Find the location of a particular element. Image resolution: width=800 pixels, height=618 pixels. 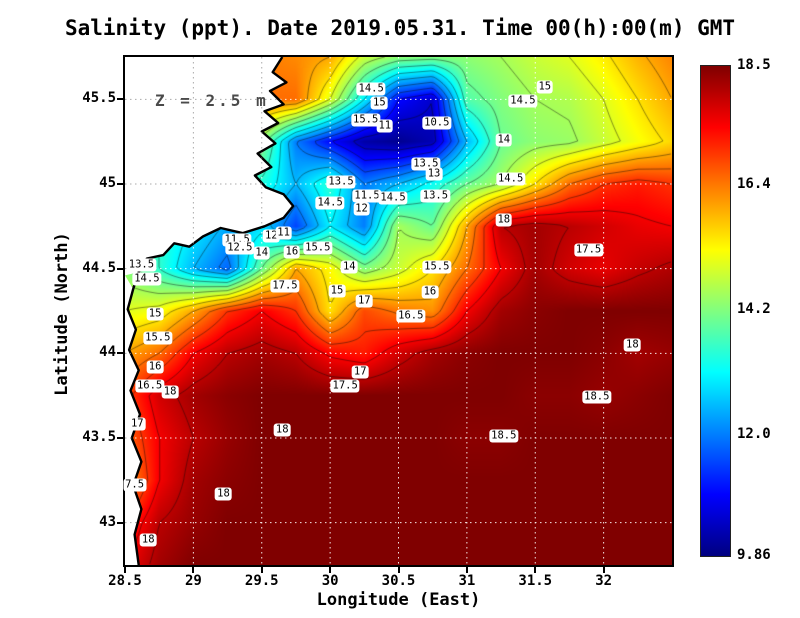

x-tick-label: 31.5 is located at coordinates (535, 581).